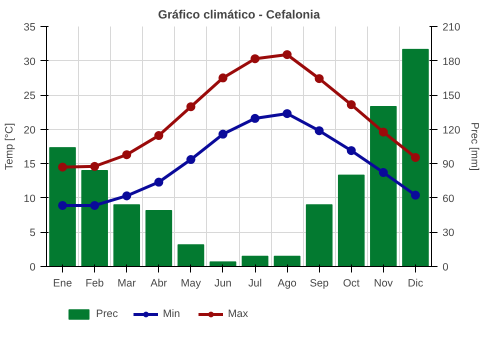  I want to click on y-tick-label: 35, so click(30, 28).